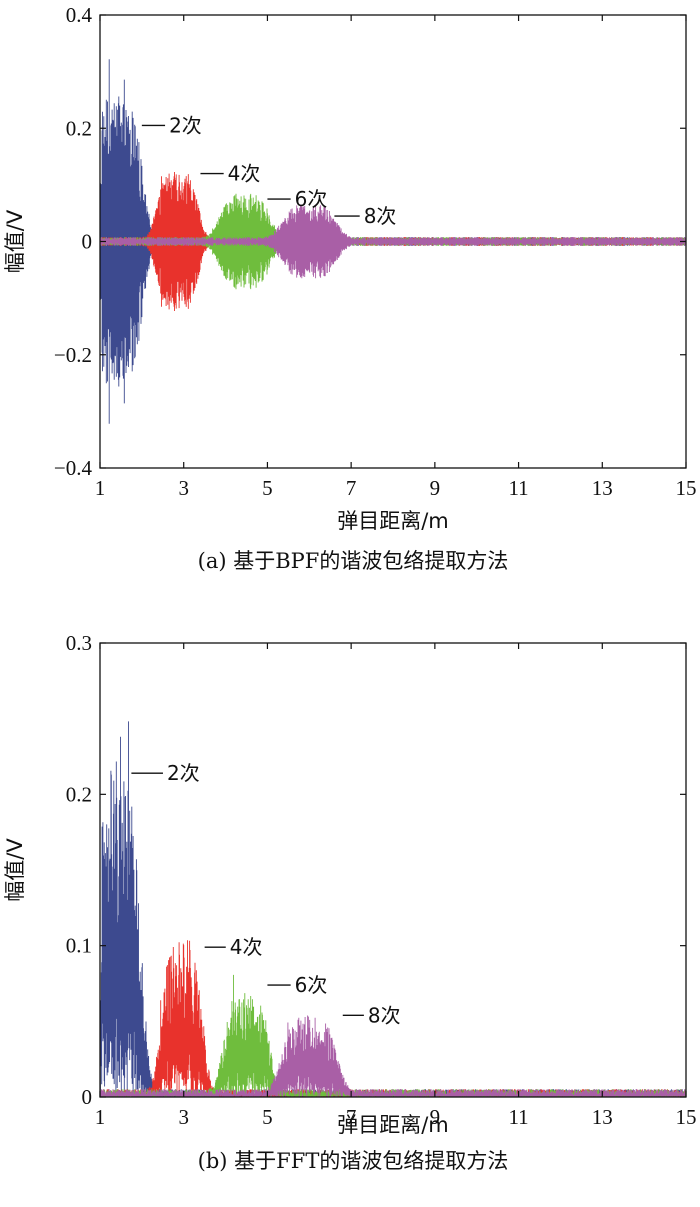  Describe the element at coordinates (183, 773) in the screenshot. I see `annotation-label-b-1: 2次` at that location.